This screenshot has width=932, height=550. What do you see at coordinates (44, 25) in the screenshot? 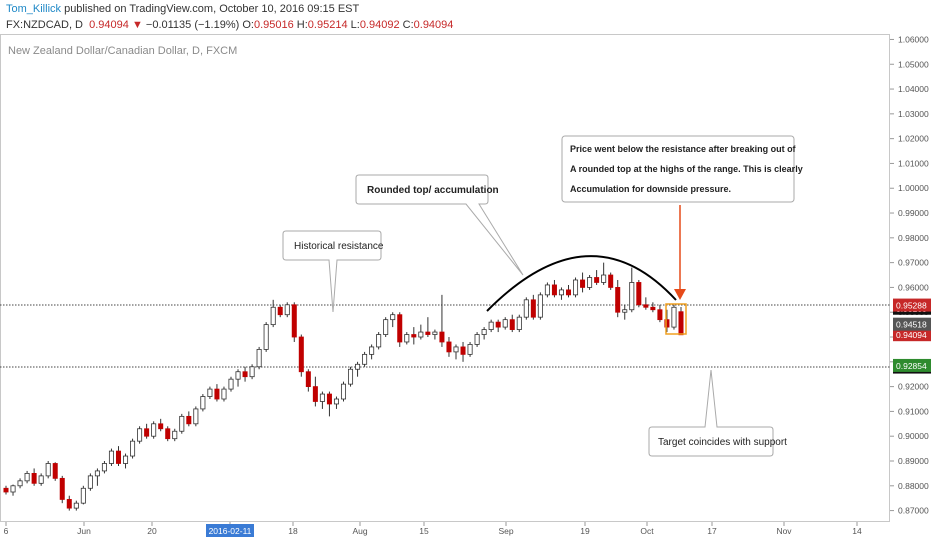
I see `symbol-label: FX:NZDCAD, D` at bounding box center [44, 25].